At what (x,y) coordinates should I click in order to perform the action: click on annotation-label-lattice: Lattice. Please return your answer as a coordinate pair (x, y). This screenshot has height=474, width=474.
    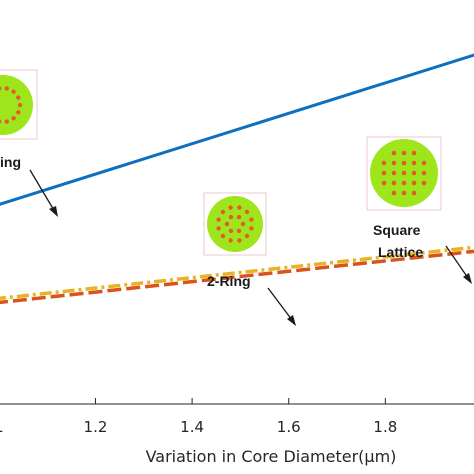
    Looking at the image, I should click on (400, 252).